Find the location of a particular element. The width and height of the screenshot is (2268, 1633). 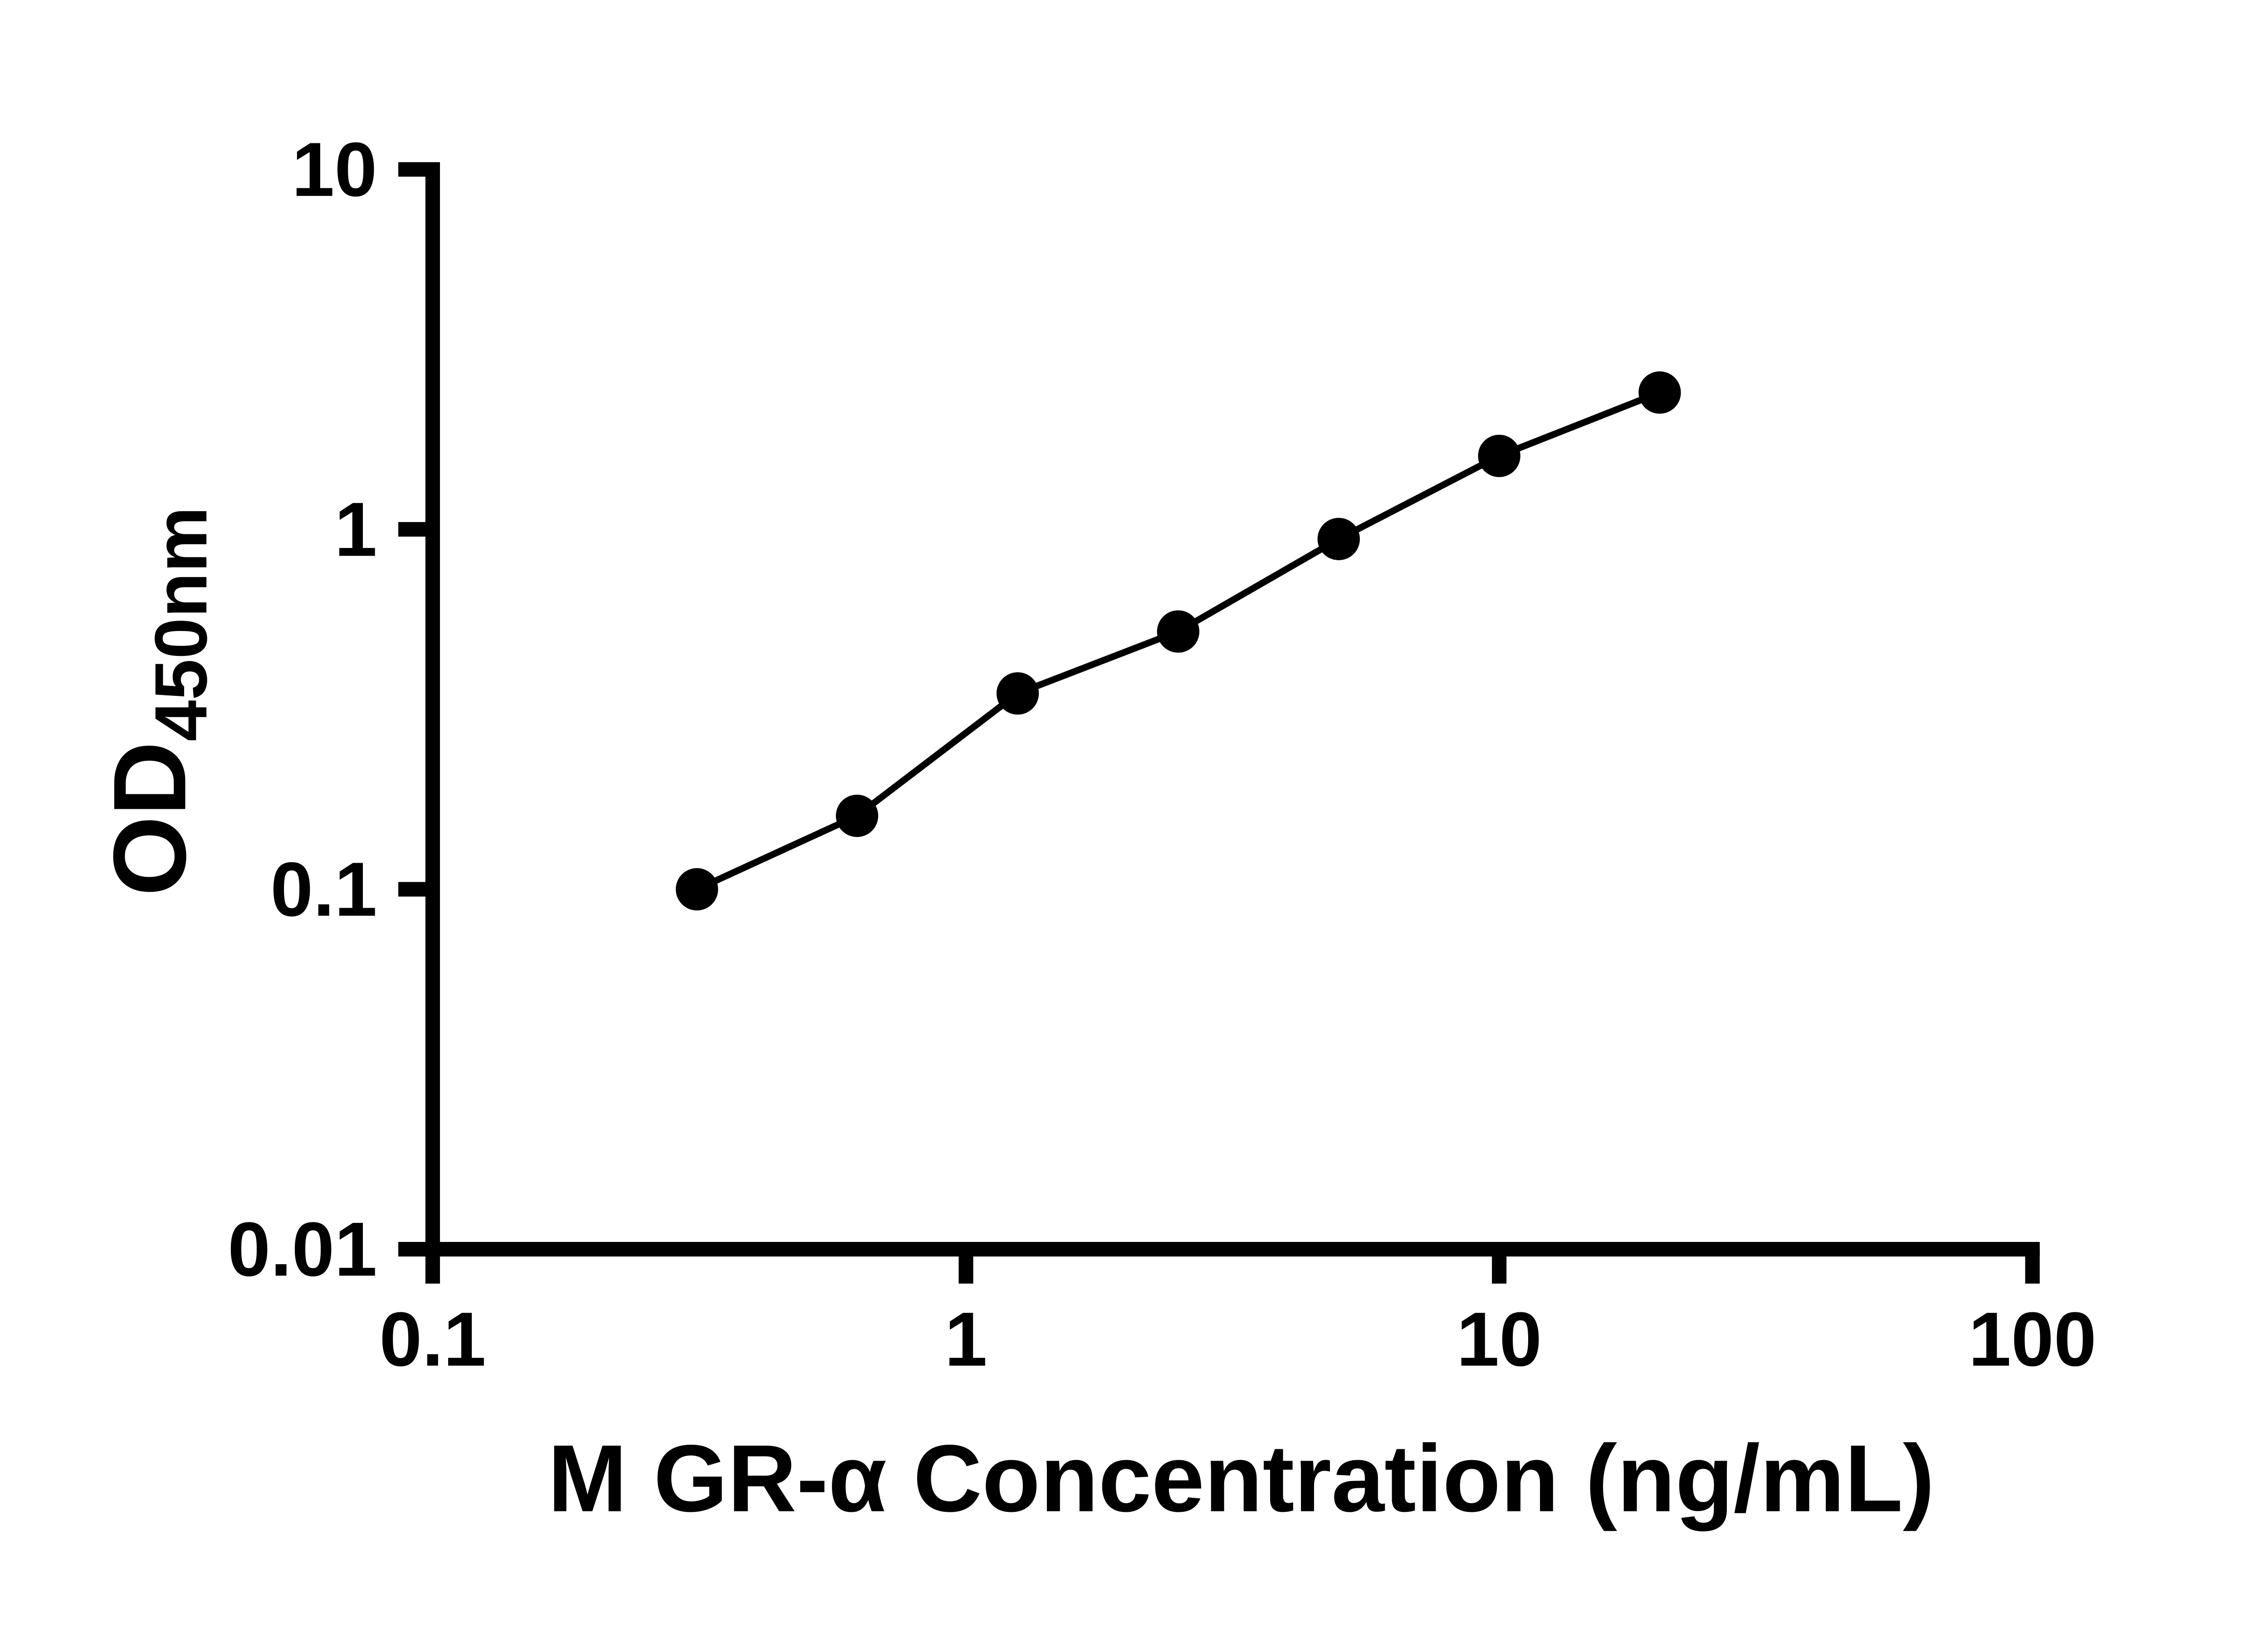

x-tick-label: 10 is located at coordinates (1500, 1339).